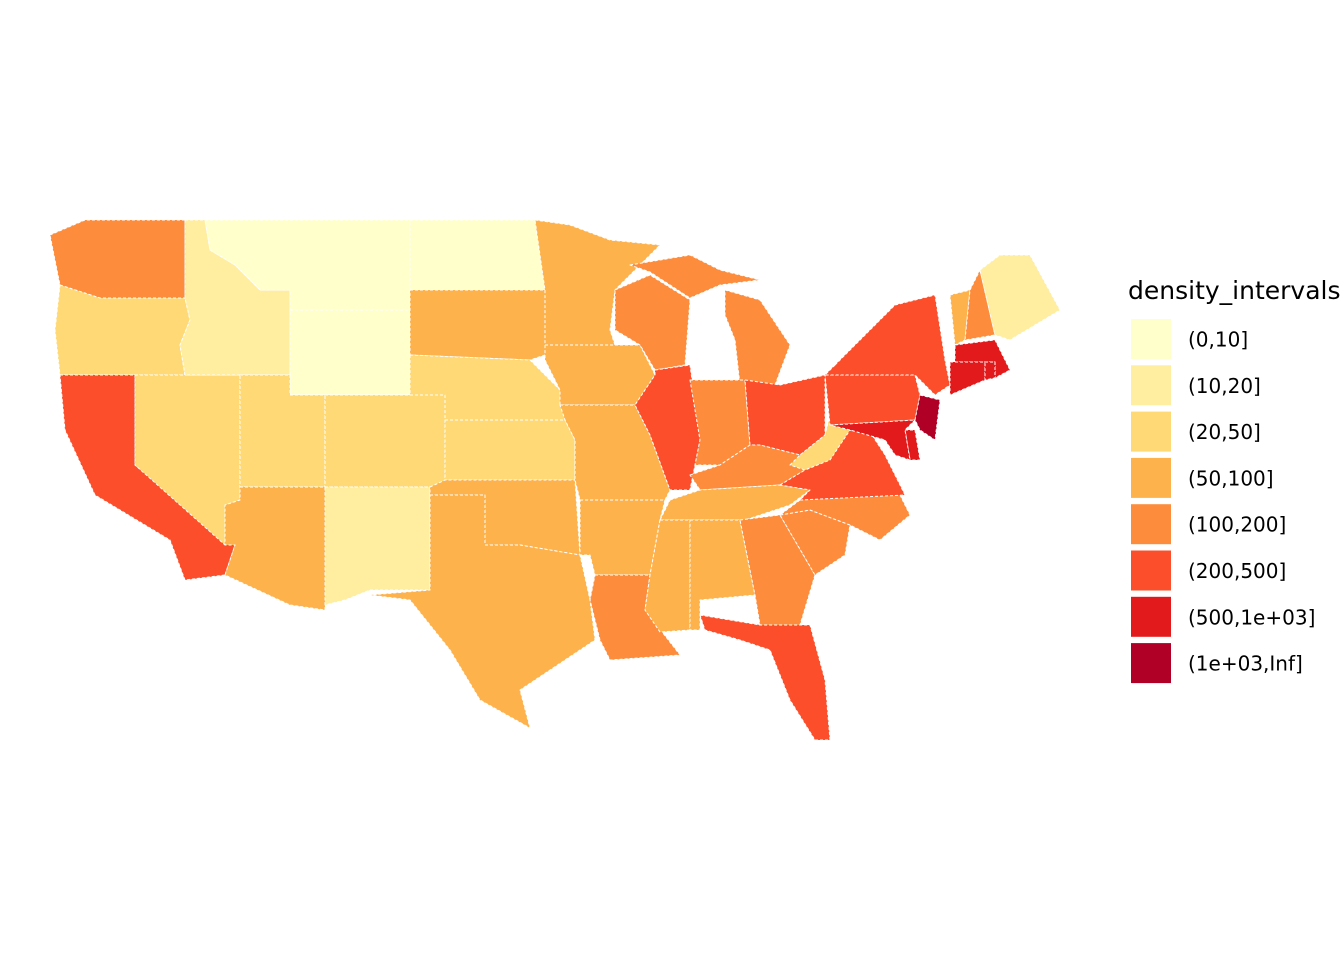 This screenshot has height=964, width=1344. What do you see at coordinates (1231, 478) in the screenshot?
I see `legend-label: (50,100]` at bounding box center [1231, 478].